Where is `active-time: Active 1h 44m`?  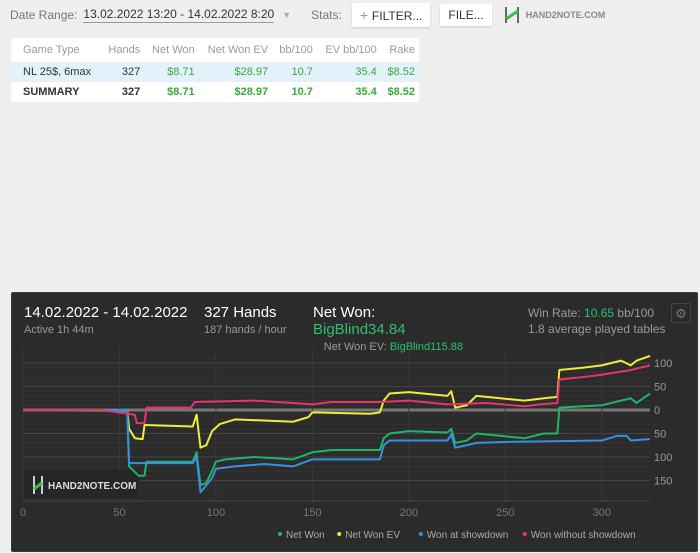
active-time: Active 1h 44m is located at coordinates (59, 330).